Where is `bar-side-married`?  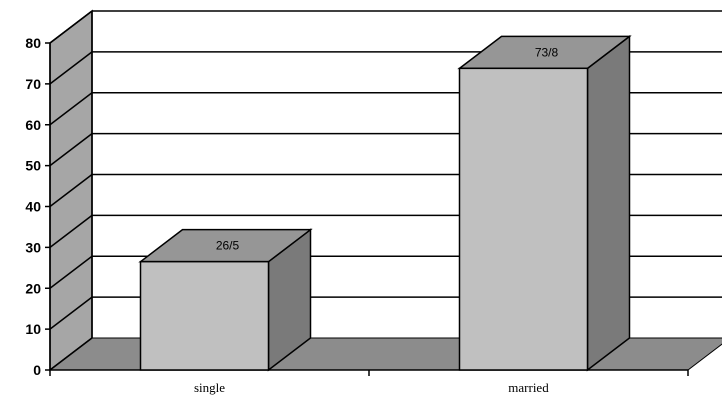 bar-side-married is located at coordinates (608, 203).